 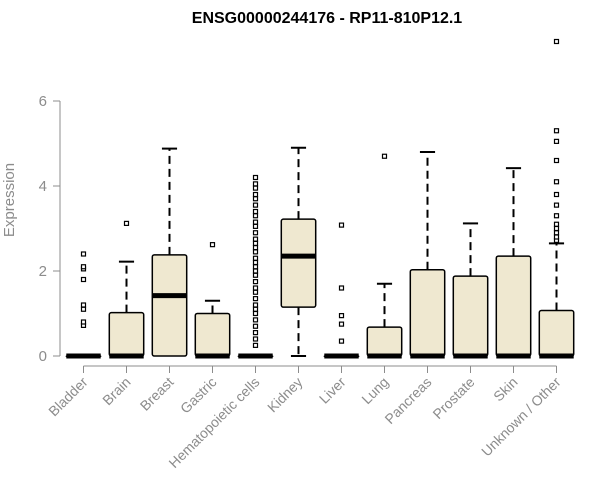 I want to click on box-group-kidney, so click(x=298, y=251).